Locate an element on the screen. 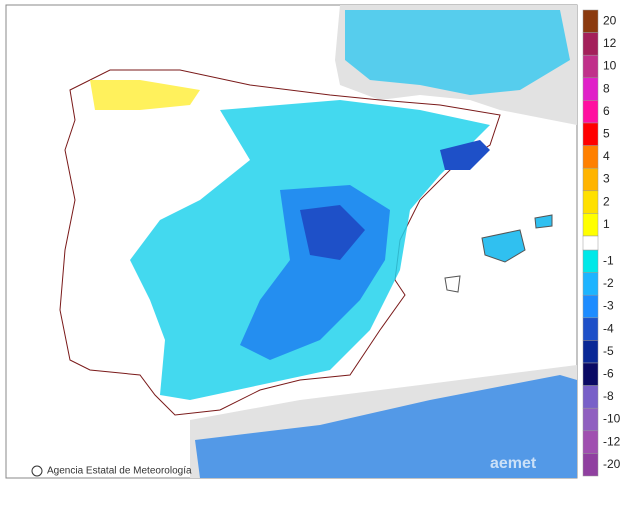  legend-label: -2 is located at coordinates (608, 283).